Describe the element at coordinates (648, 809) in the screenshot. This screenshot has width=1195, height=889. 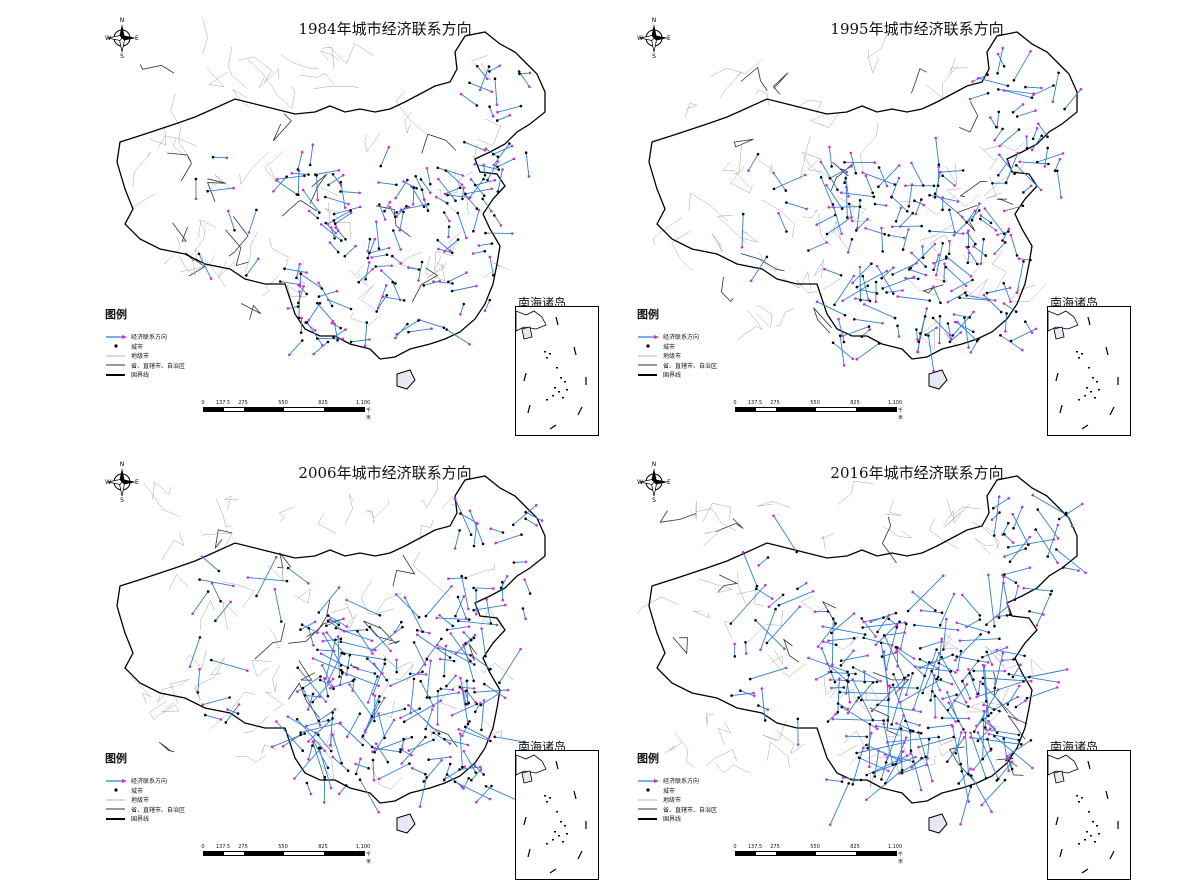
I see `medium-line-icon` at that location.